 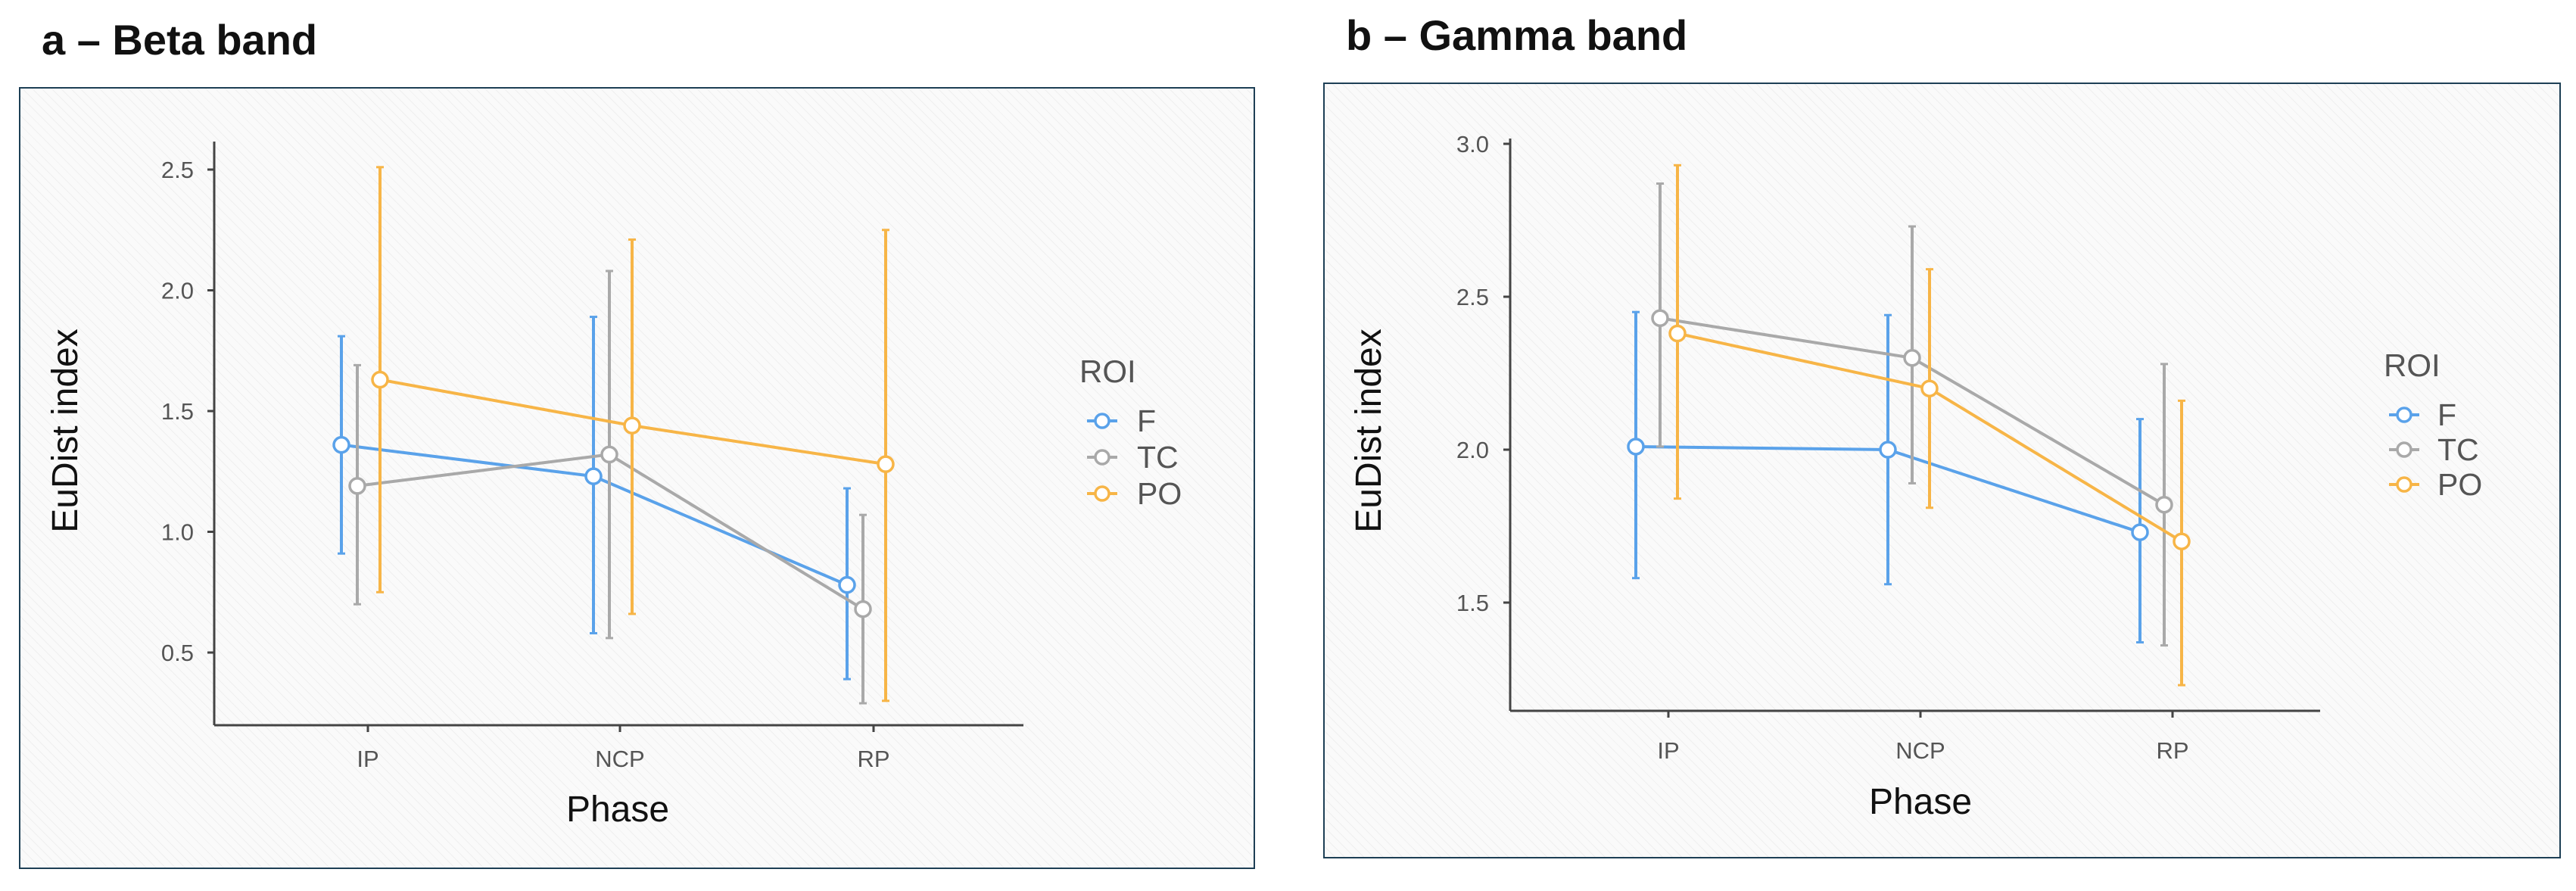 What do you see at coordinates (2172, 750) in the screenshot?
I see `panel-b-x-tick-label: RP` at bounding box center [2172, 750].